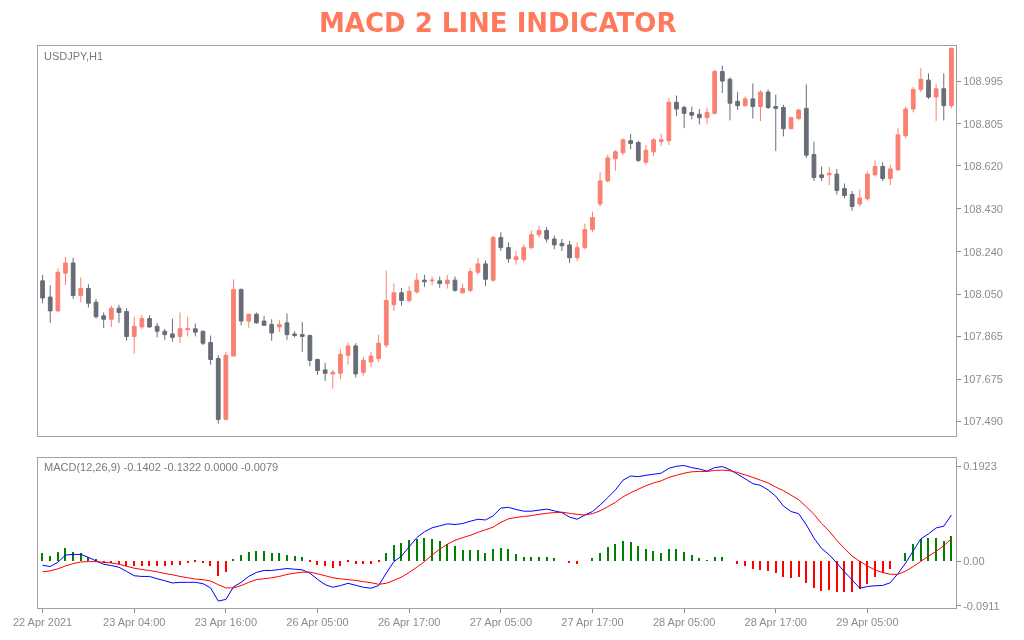  I want to click on x-tick-label: 26 Apr 17:00, so click(409, 622).